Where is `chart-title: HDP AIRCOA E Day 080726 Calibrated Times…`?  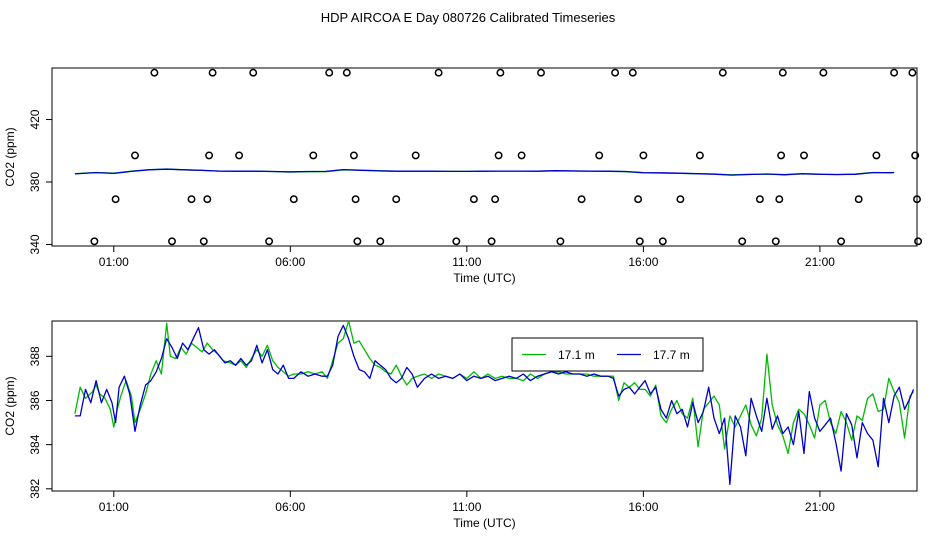
chart-title: HDP AIRCOA E Day 080726 Calibrated Times… is located at coordinates (468, 17).